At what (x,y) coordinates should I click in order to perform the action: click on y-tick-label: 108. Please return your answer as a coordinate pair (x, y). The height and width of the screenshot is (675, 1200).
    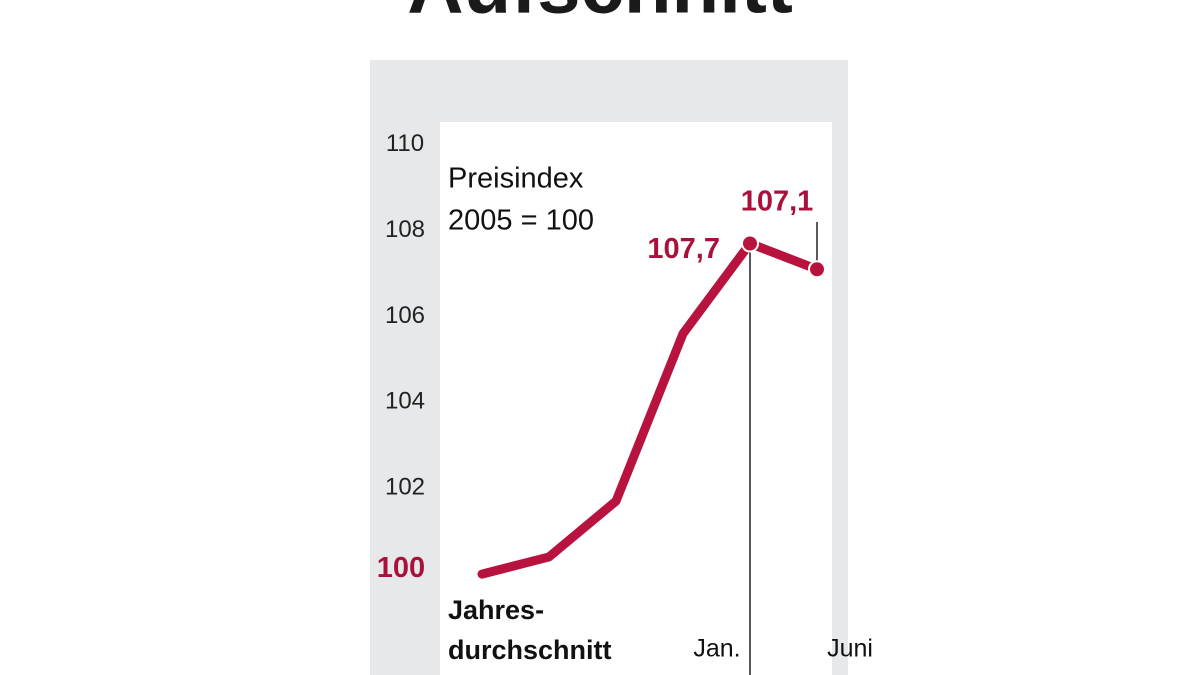
    Looking at the image, I should click on (405, 229).